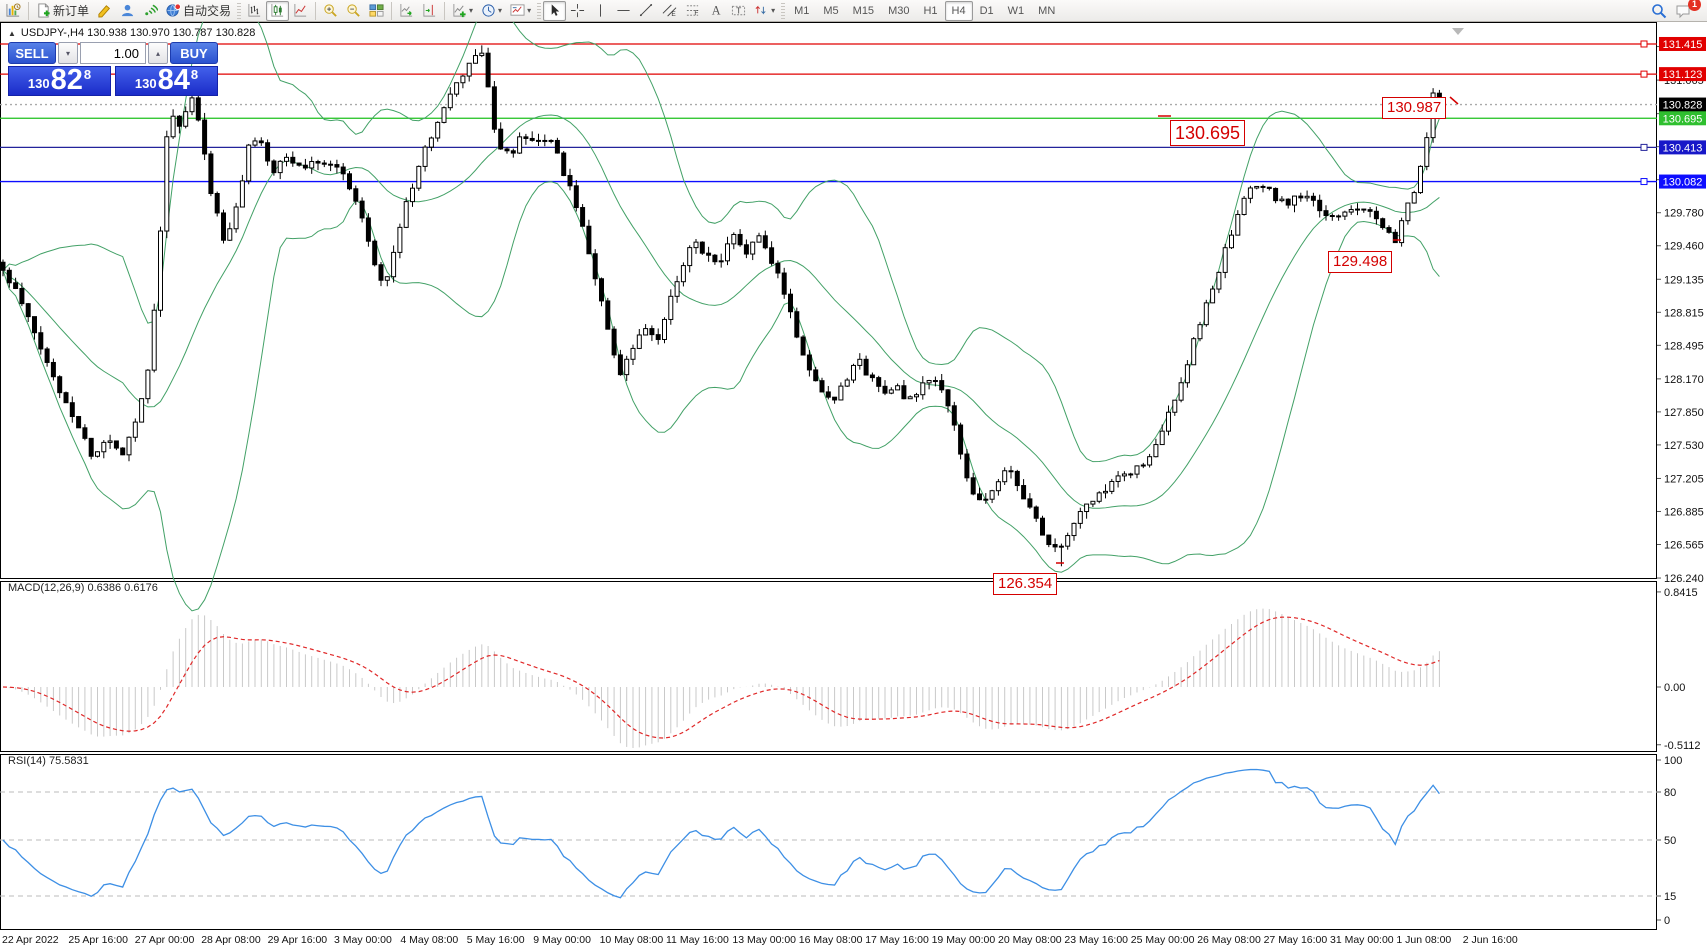 This screenshot has width=1707, height=946. I want to click on line-chart-mode-button, so click(300, 11).